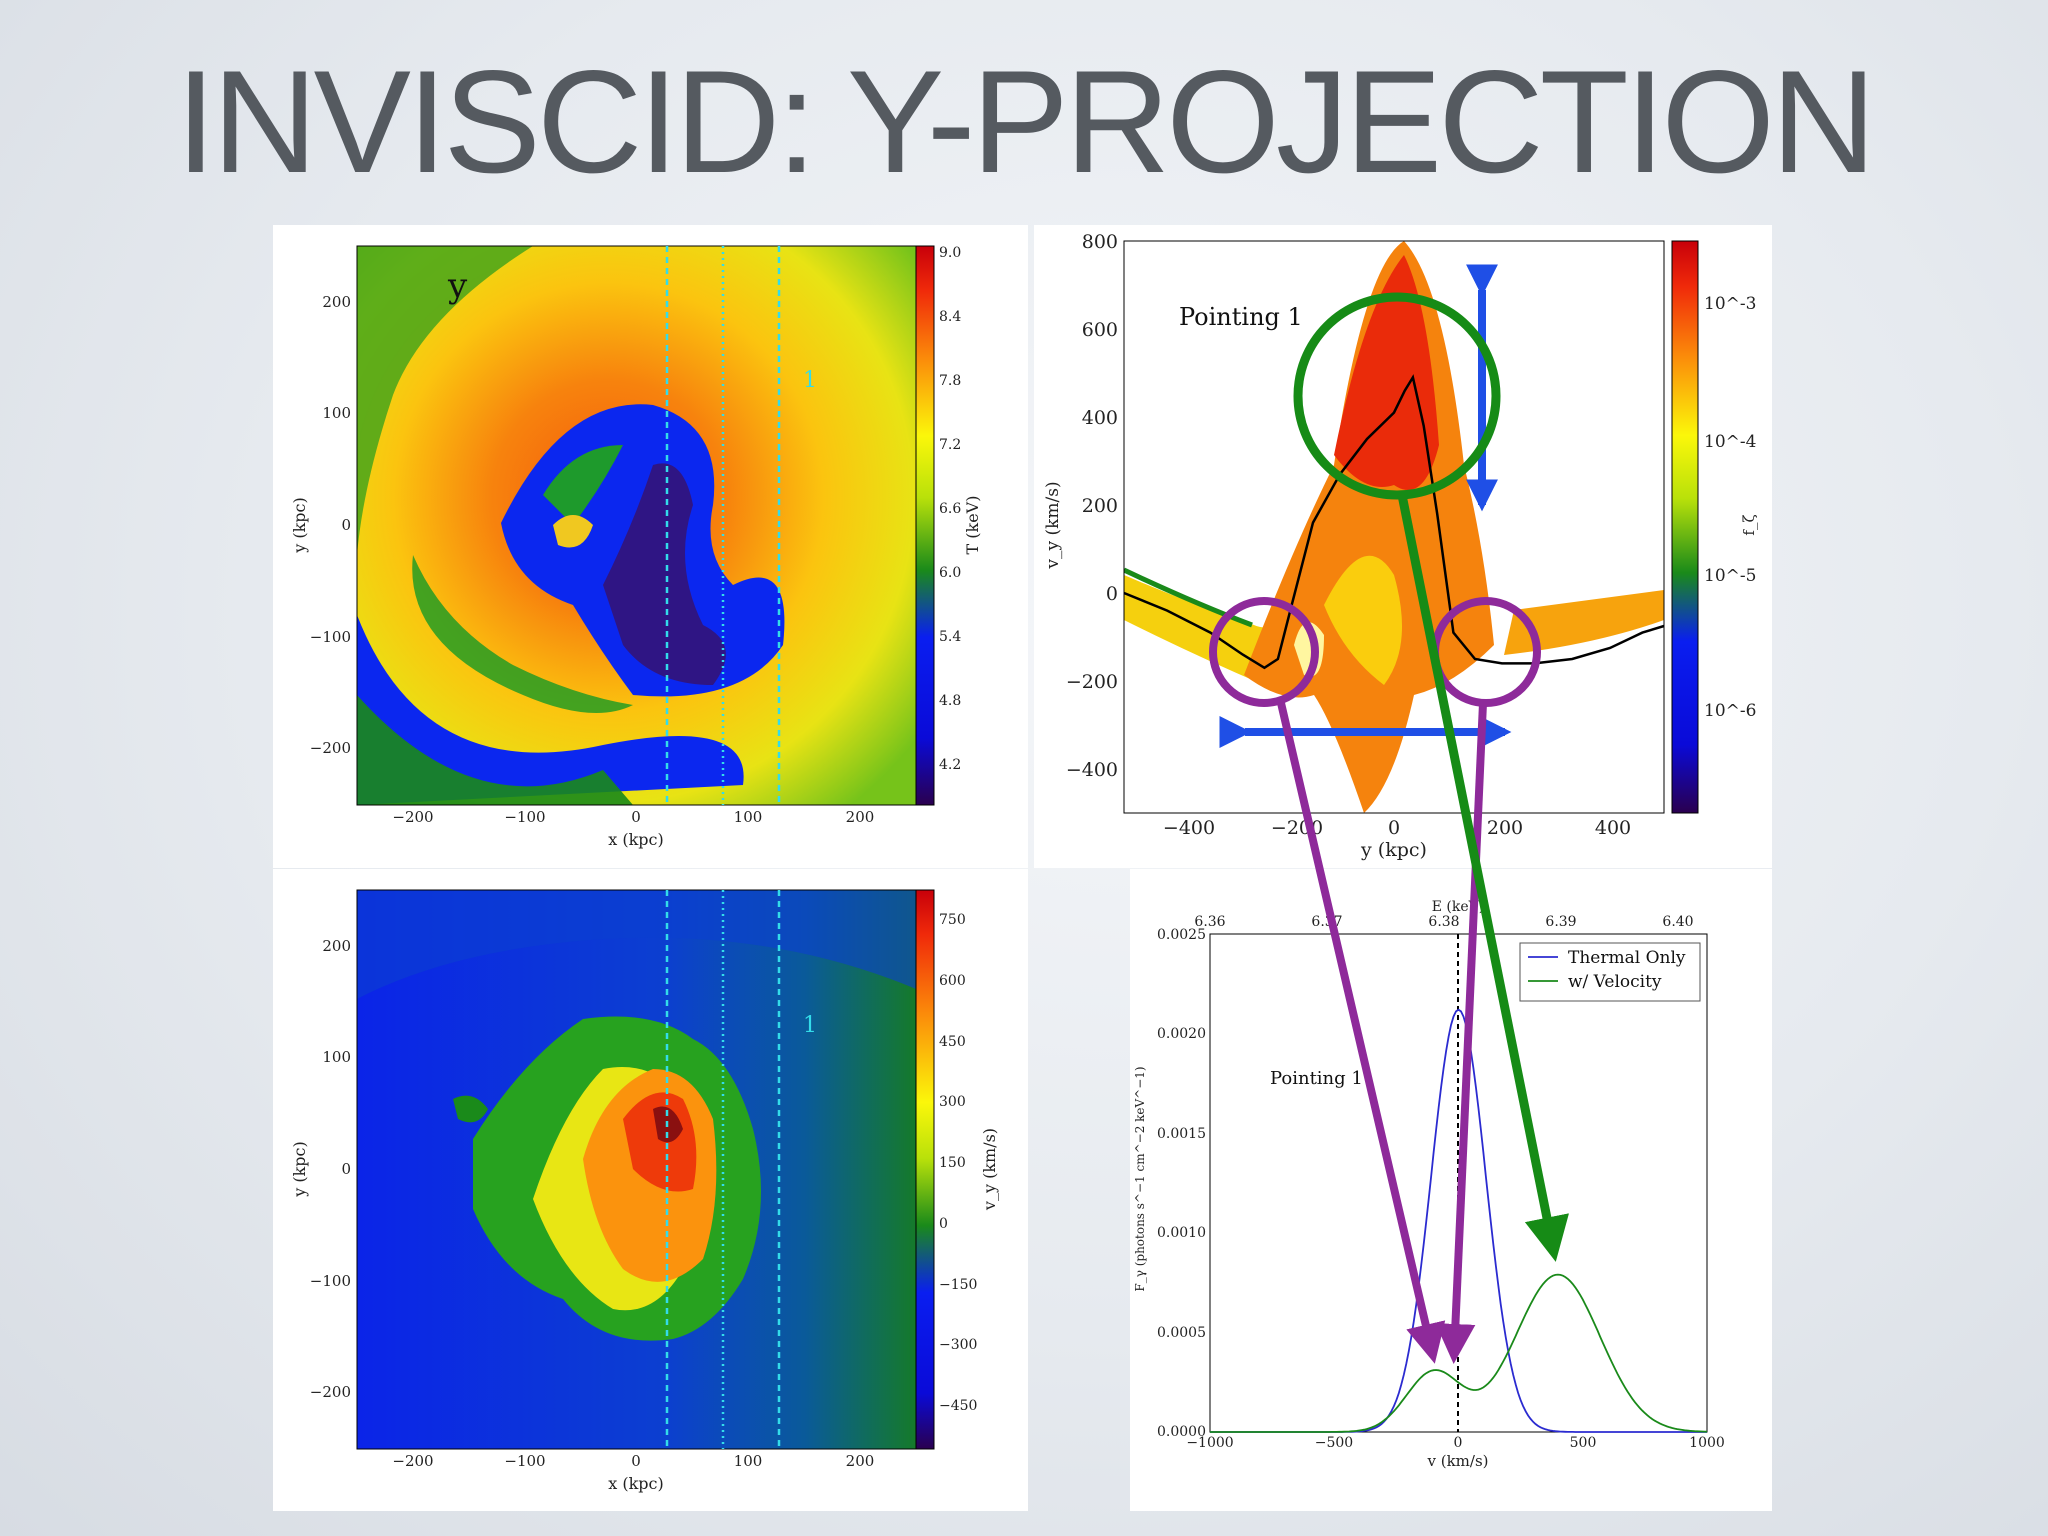  What do you see at coordinates (950, 573) in the screenshot?
I see `colorbar-tick: 6.0` at bounding box center [950, 573].